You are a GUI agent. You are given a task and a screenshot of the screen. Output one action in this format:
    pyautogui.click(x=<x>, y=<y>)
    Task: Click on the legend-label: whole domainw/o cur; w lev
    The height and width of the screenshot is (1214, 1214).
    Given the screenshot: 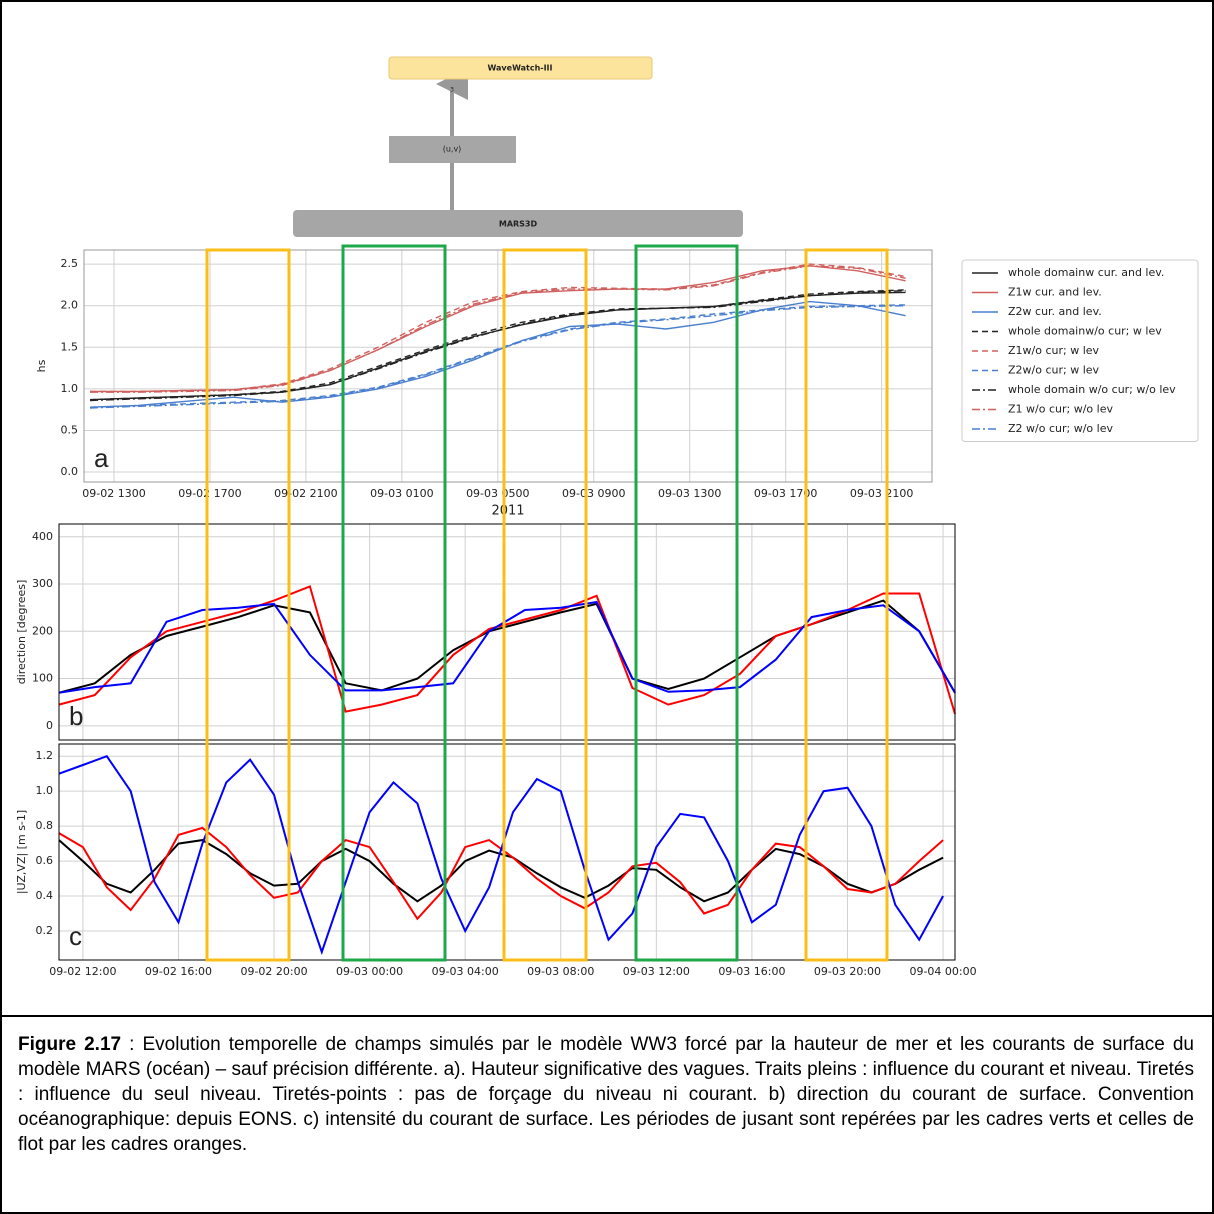 What is the action you would take?
    pyautogui.click(x=1085, y=331)
    